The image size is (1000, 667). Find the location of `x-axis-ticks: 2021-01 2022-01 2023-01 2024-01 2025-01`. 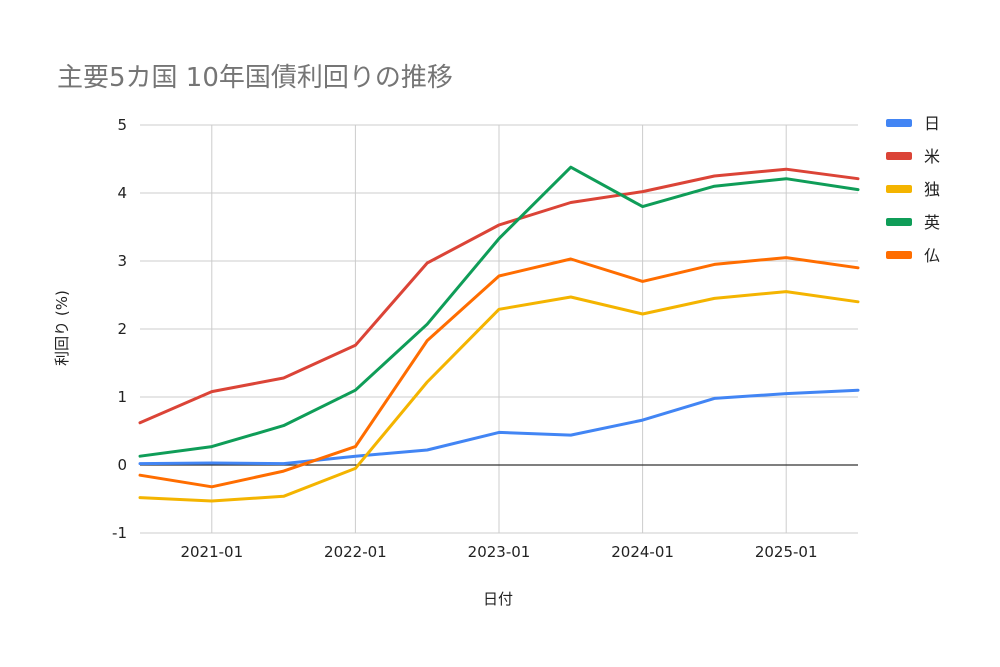

x-axis-ticks: 2021-01 2022-01 2023-01 2024-01 2025-01 is located at coordinates (498, 552).